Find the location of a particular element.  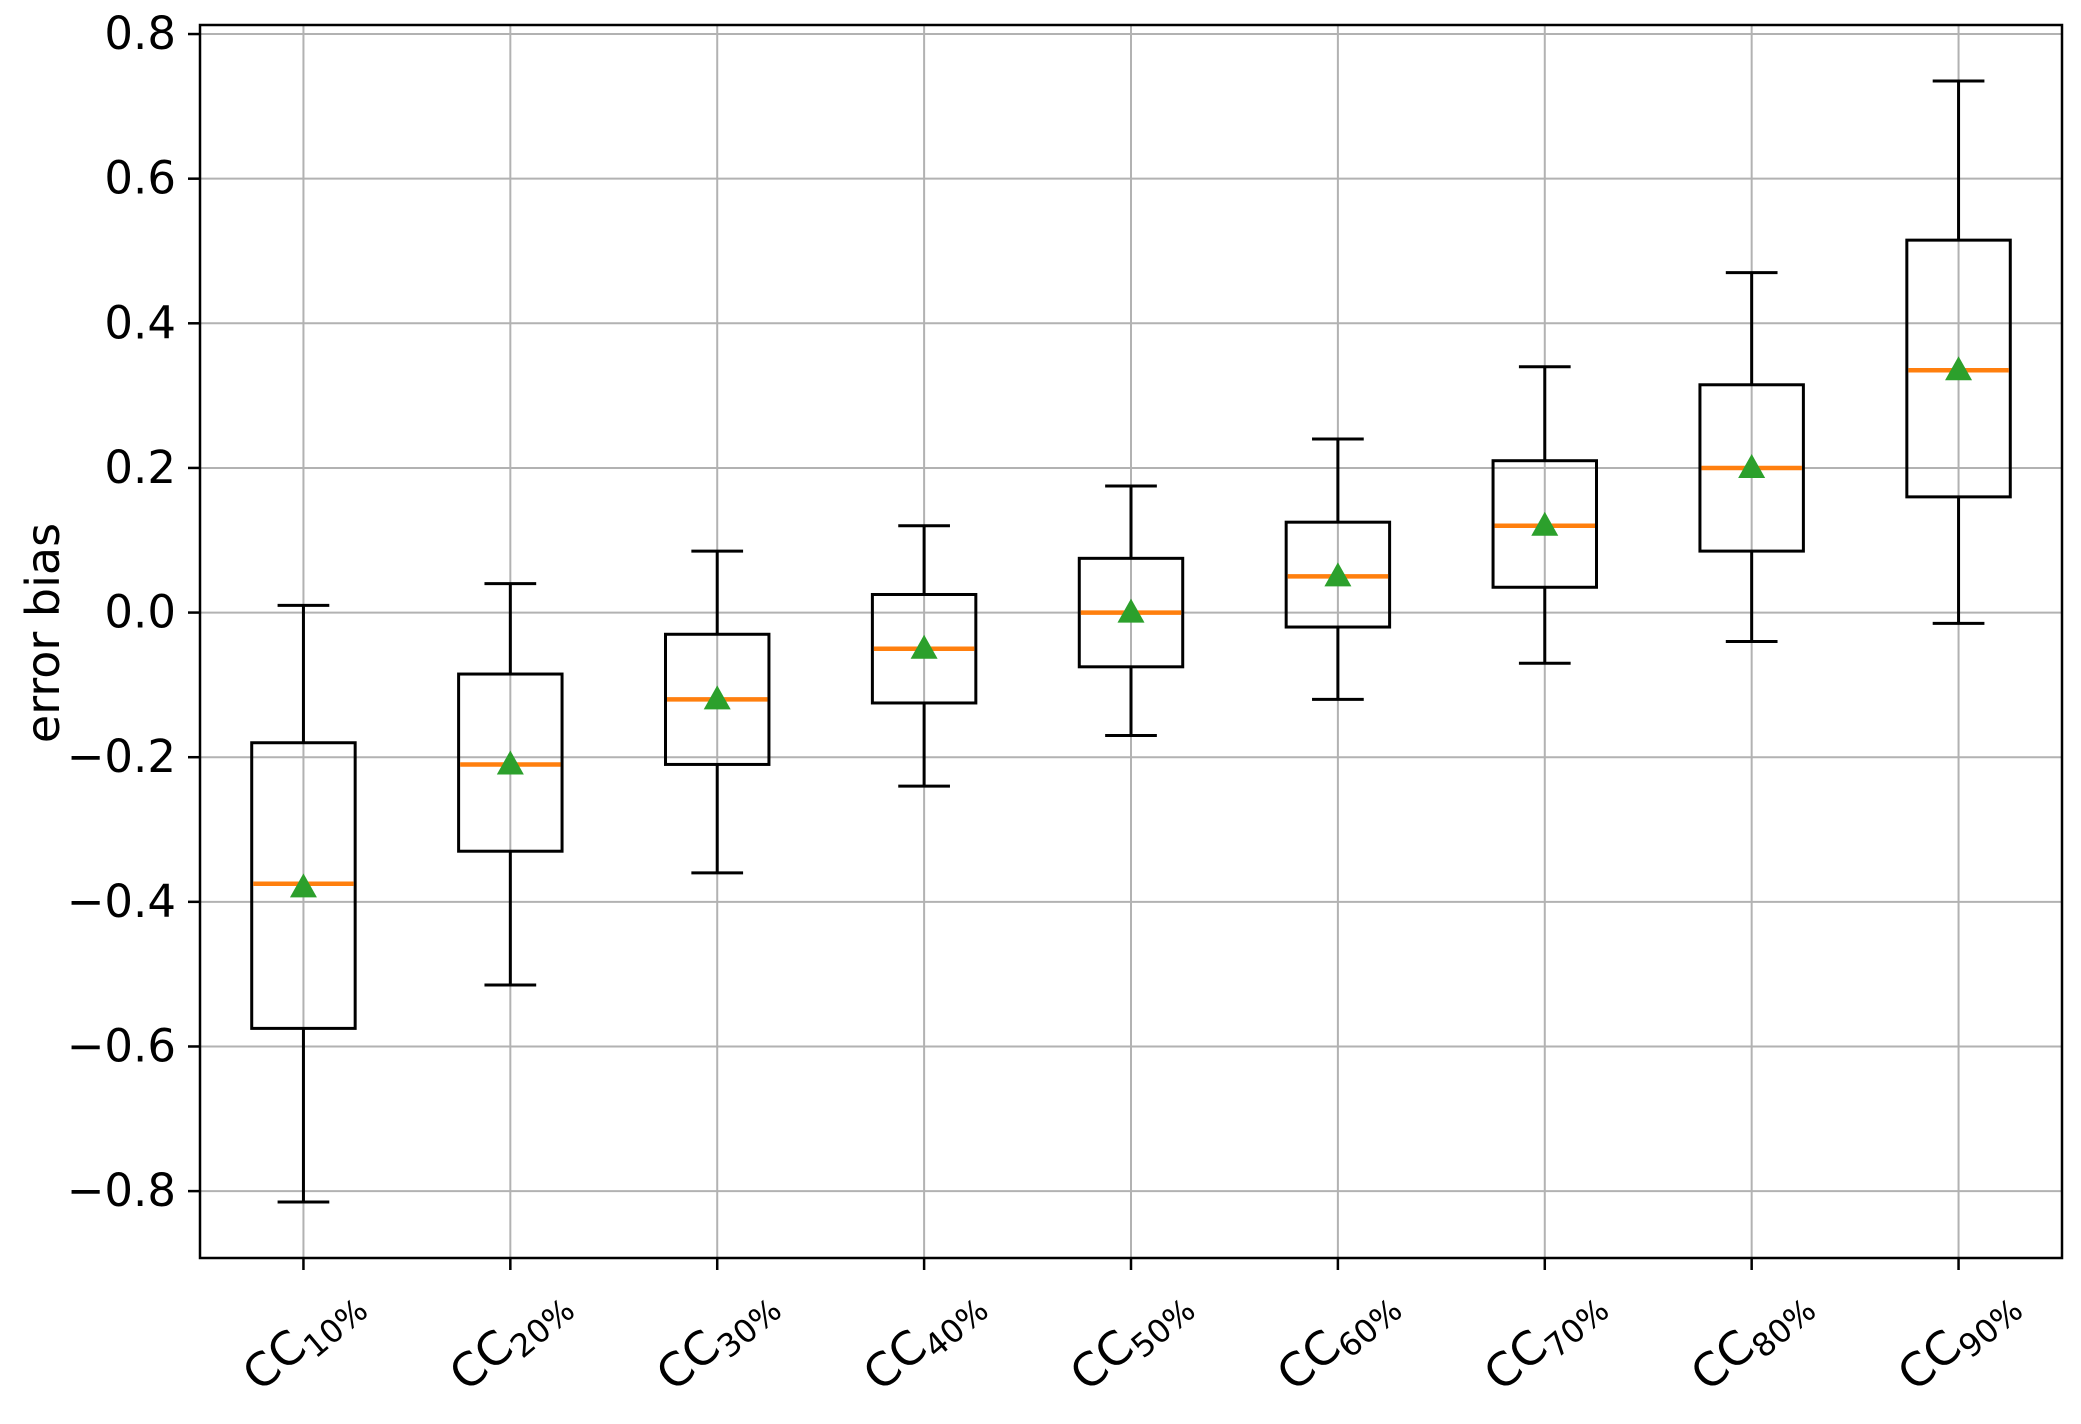

x-tick-label: CC70% is located at coordinates (1544, 1340).